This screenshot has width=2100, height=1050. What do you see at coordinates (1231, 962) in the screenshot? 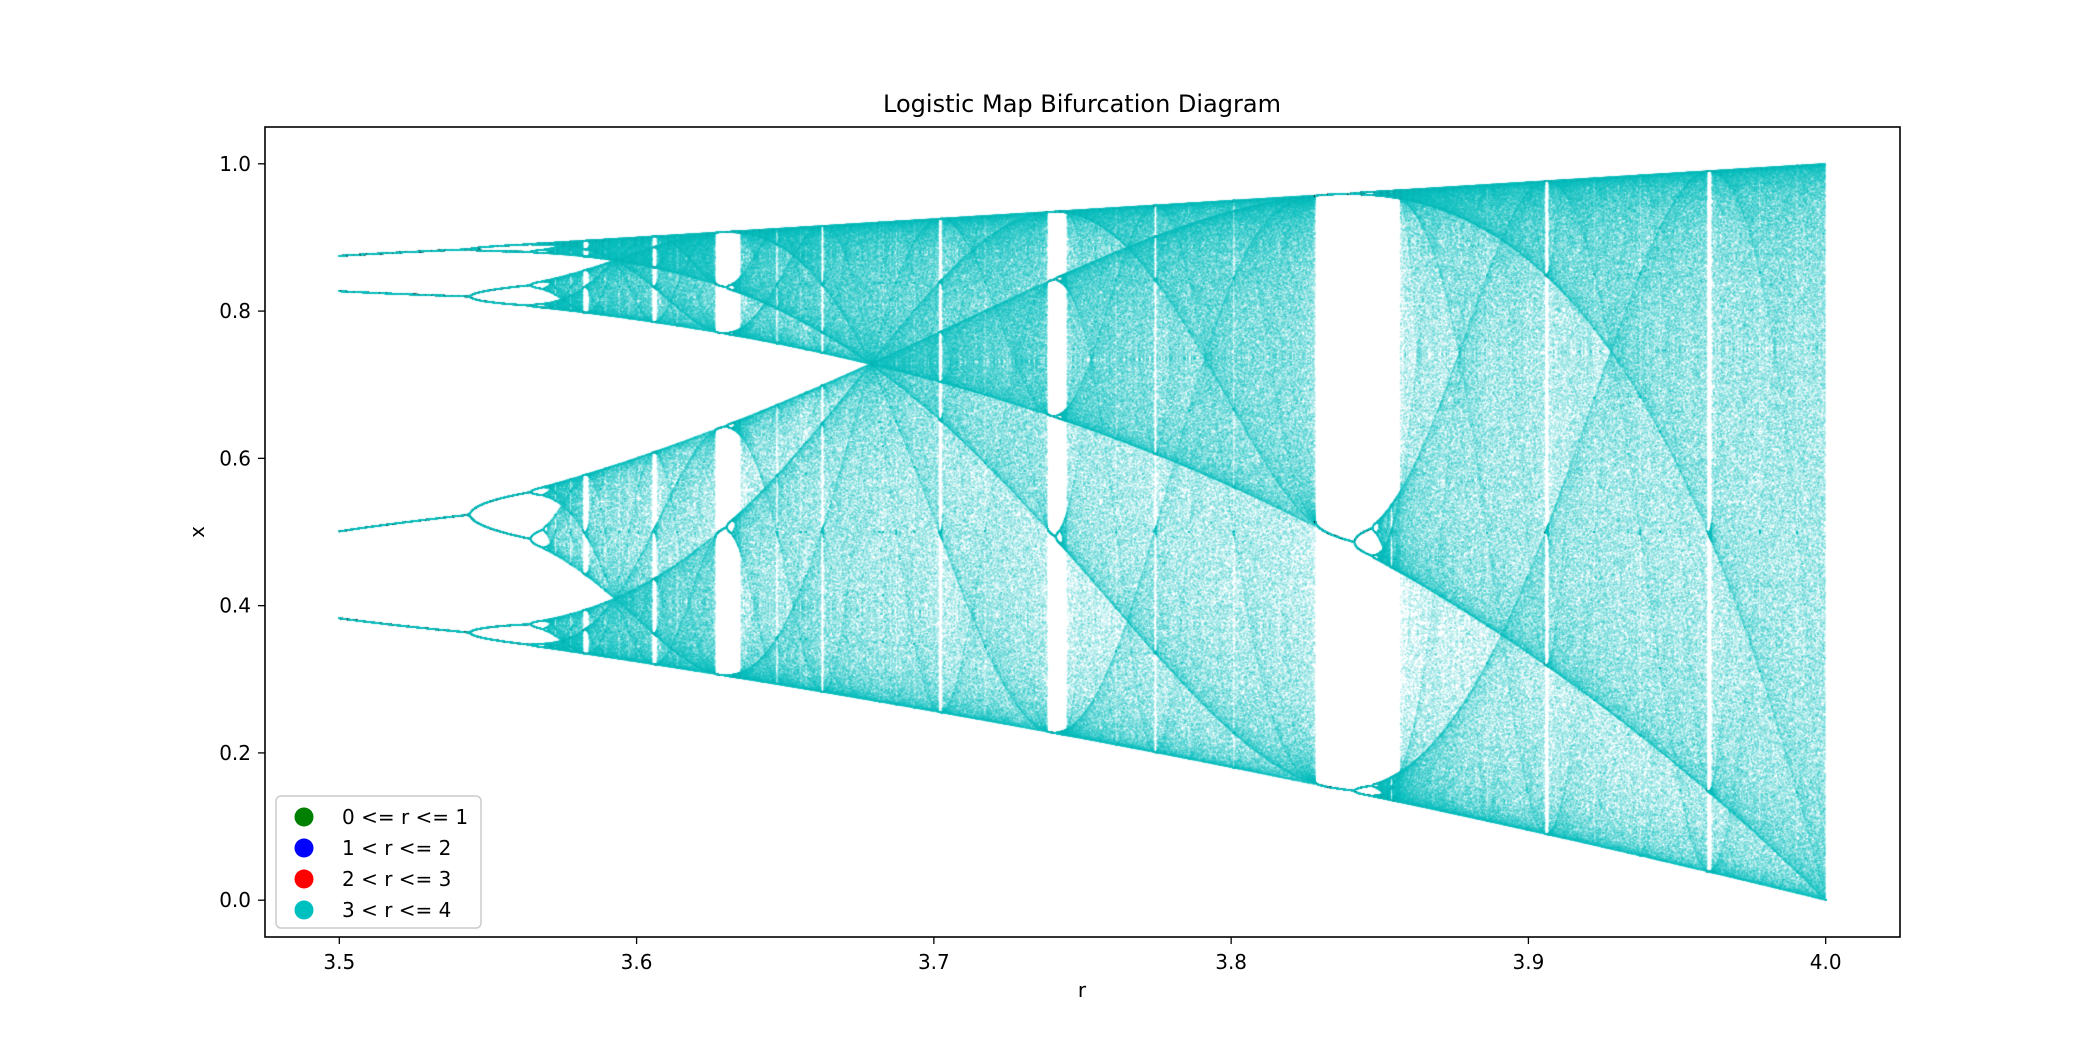
I see `x-tick-label: 3.8` at bounding box center [1231, 962].